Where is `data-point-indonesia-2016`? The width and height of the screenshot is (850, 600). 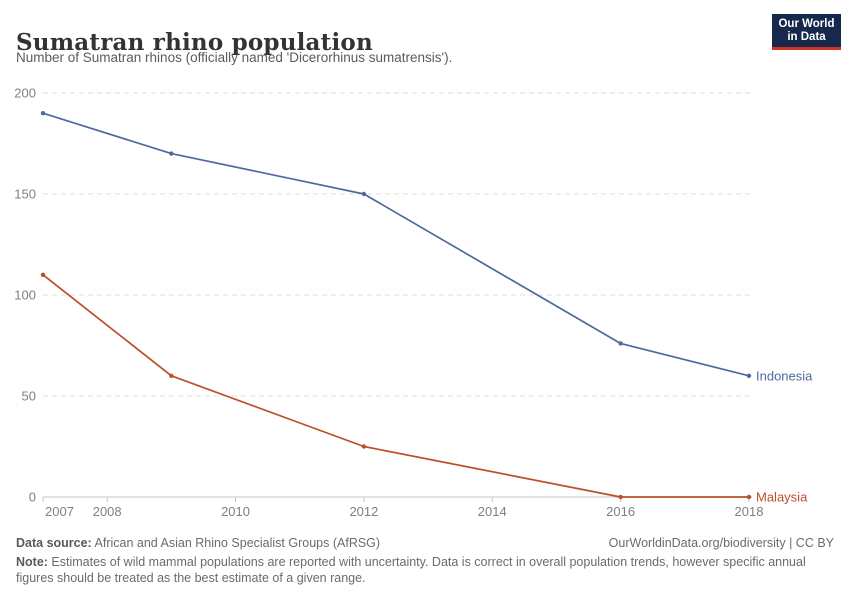
data-point-indonesia-2016 is located at coordinates (620, 343).